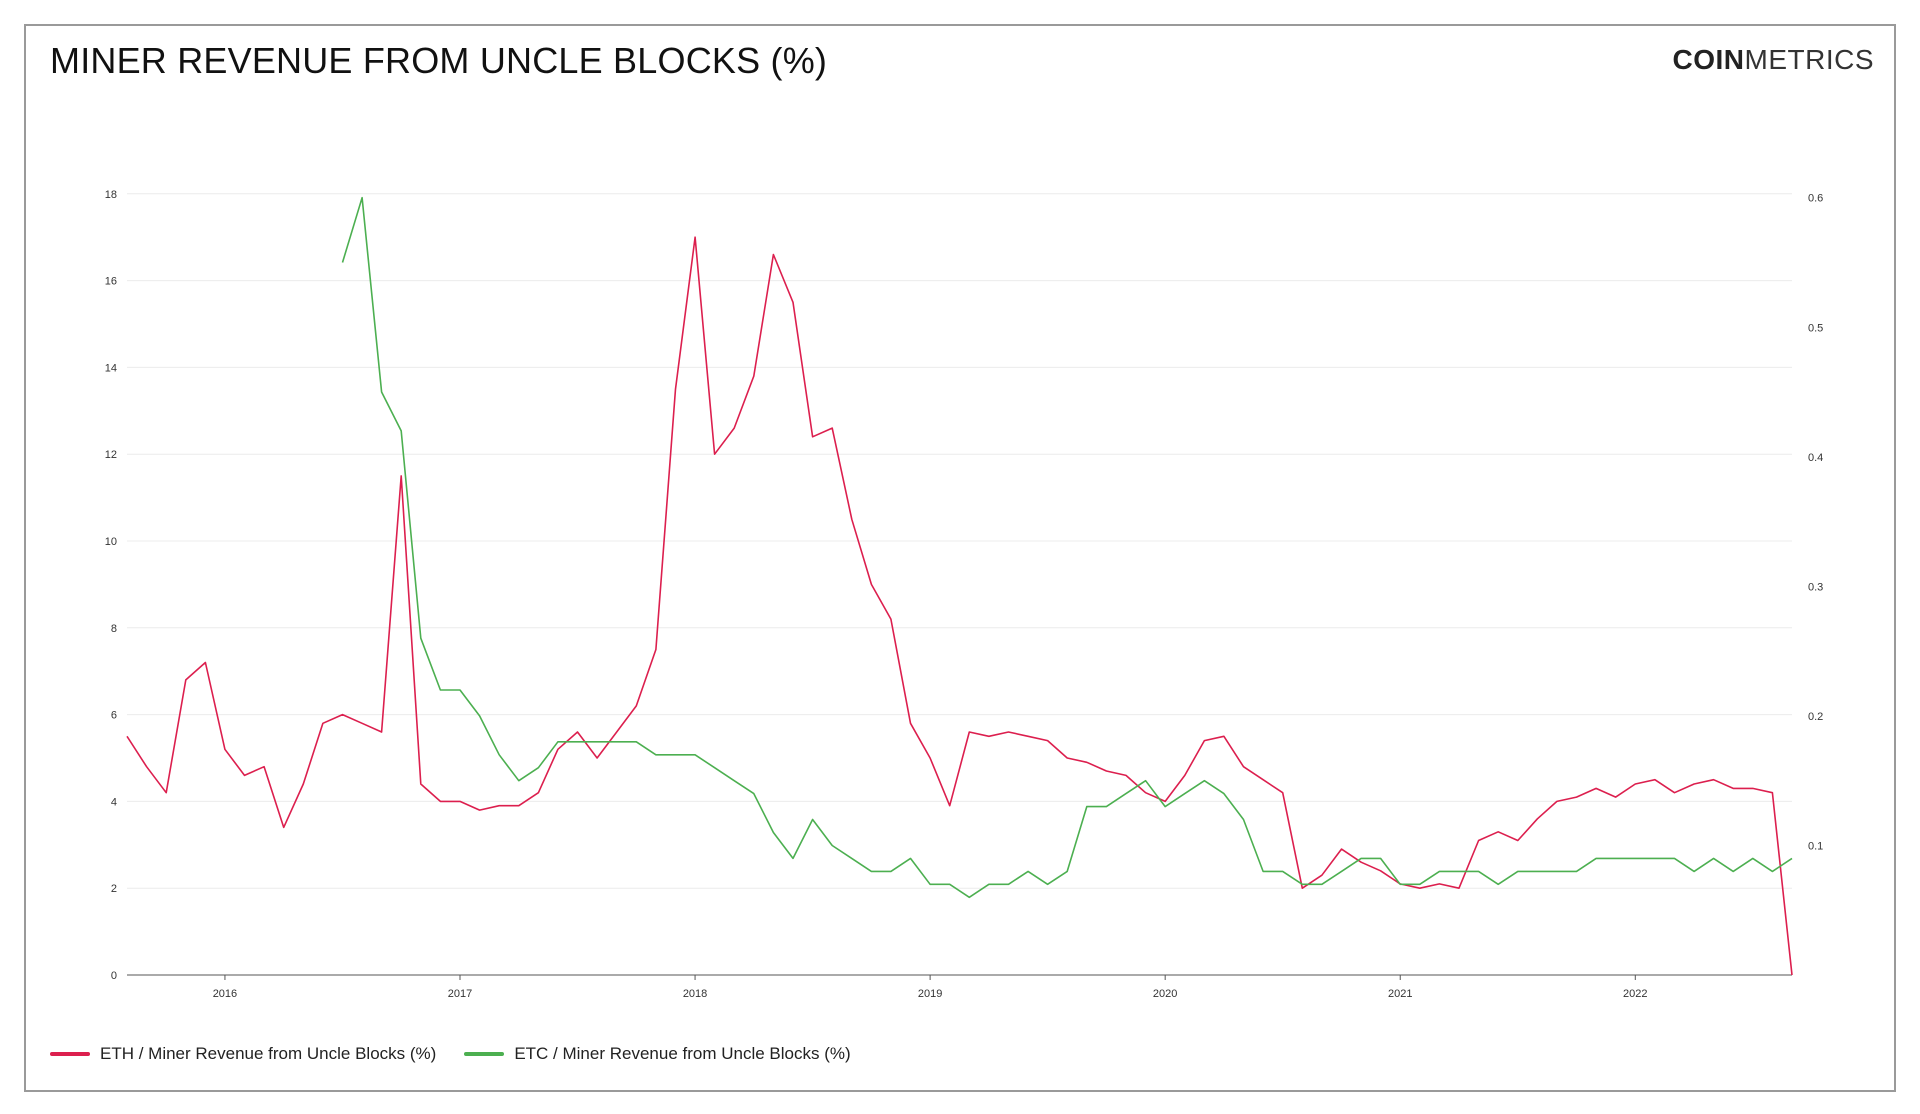 Image resolution: width=1920 pixels, height=1114 pixels. Describe the element at coordinates (114, 802) in the screenshot. I see `y-left-tick-label: 4` at that location.